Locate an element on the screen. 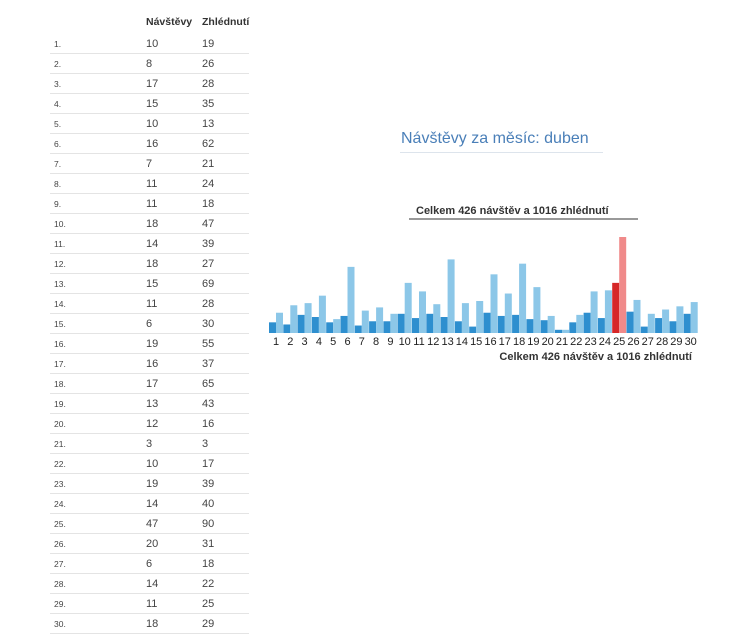  visits-cell: 17 is located at coordinates (170, 83).